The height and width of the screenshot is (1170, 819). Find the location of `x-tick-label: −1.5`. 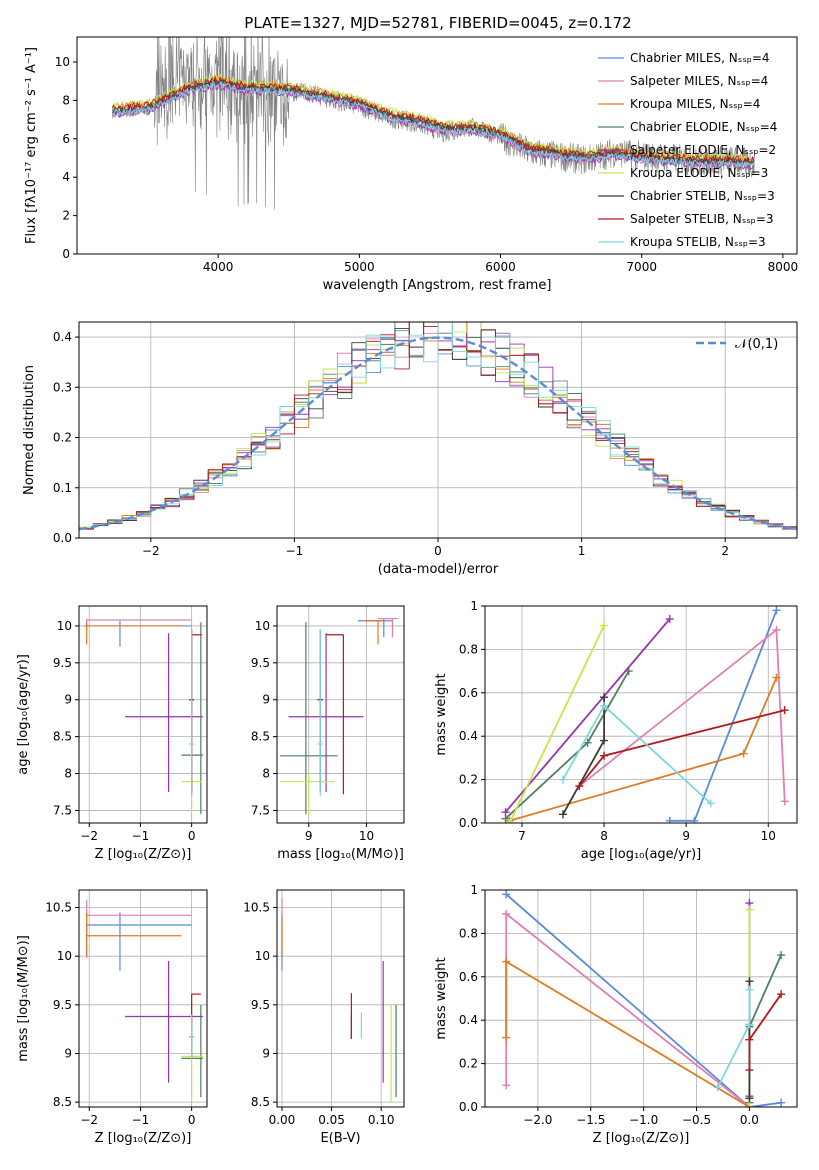

x-tick-label: −1.5 is located at coordinates (590, 1120).